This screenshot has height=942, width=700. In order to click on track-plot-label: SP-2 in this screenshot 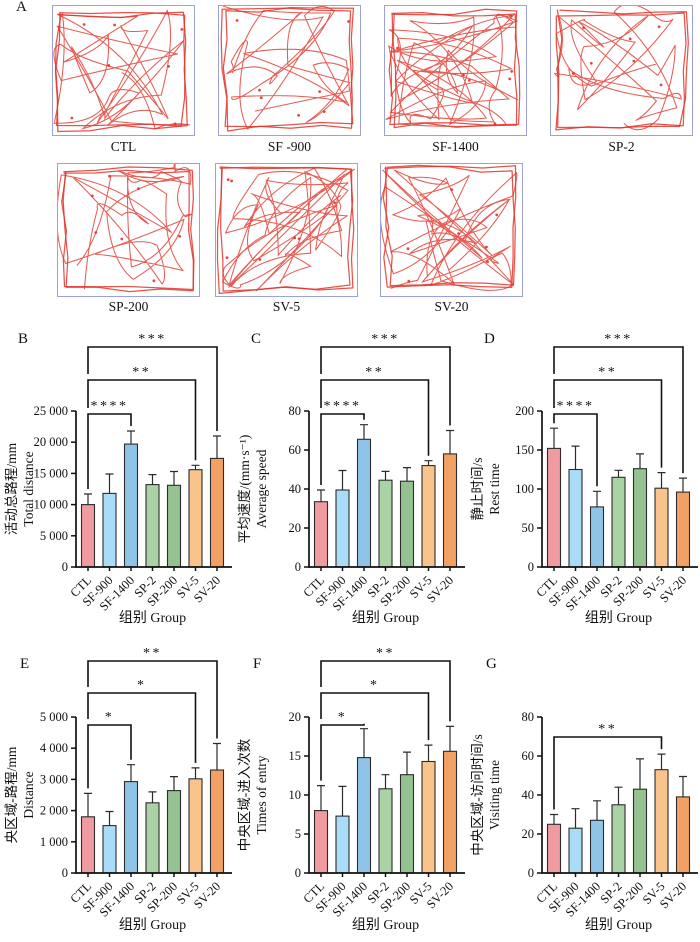, I will do `click(621, 146)`.